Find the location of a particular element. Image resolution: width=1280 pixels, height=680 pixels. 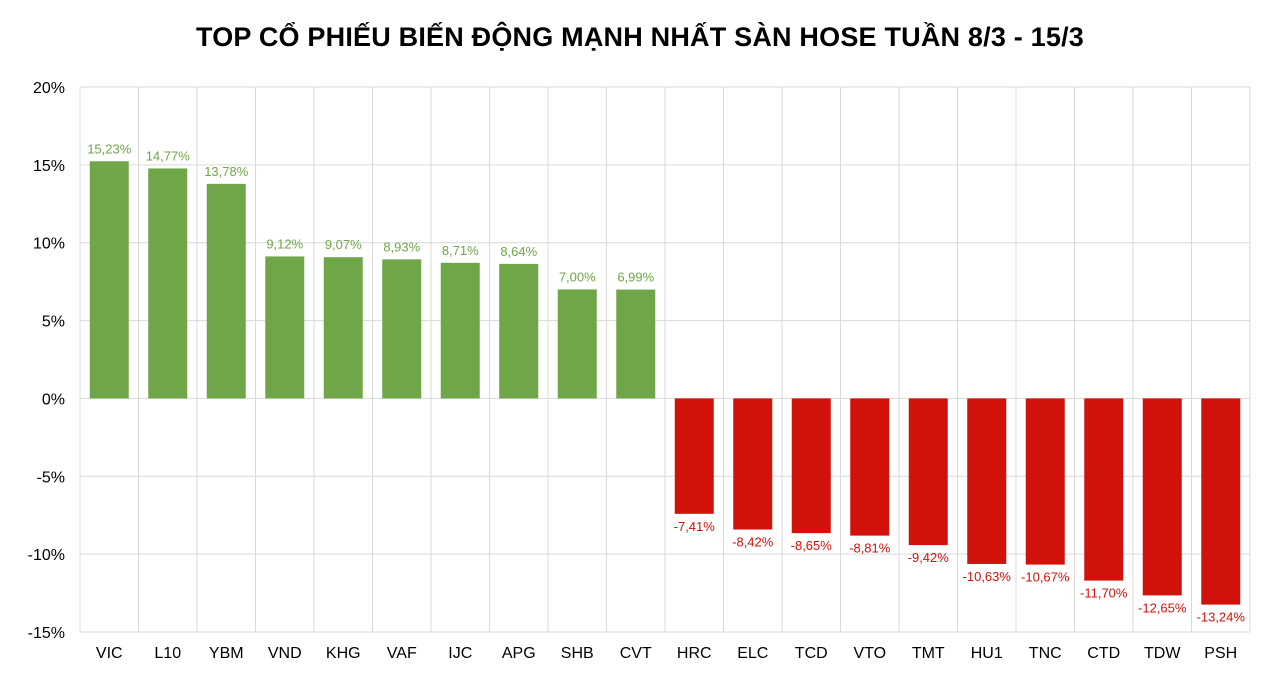

x-tick-label: IJC is located at coordinates (460, 653).